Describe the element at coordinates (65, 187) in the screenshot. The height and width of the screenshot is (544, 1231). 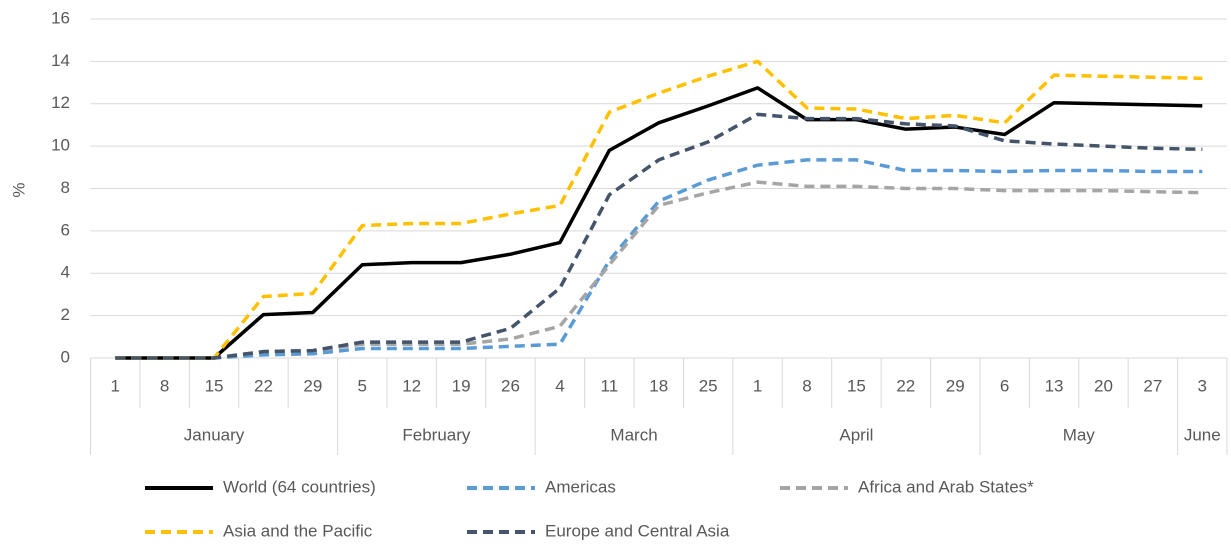
I see `y-tick-label: 8` at that location.